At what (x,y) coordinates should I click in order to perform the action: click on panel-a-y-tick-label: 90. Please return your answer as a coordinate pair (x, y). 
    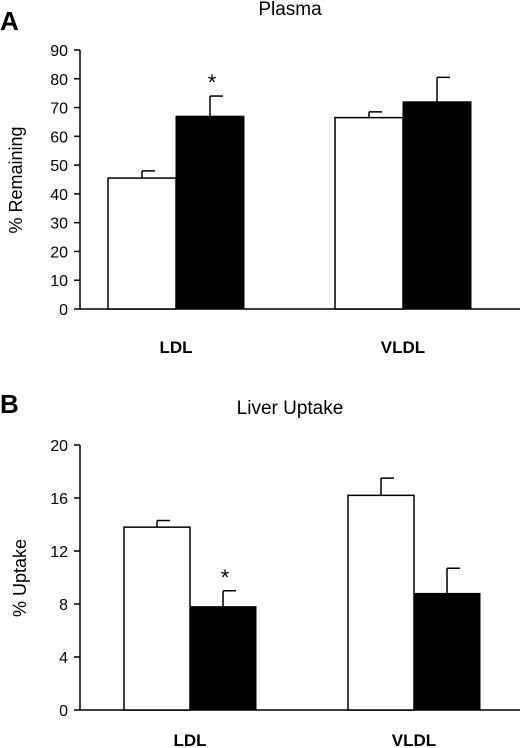
    Looking at the image, I should click on (59, 51).